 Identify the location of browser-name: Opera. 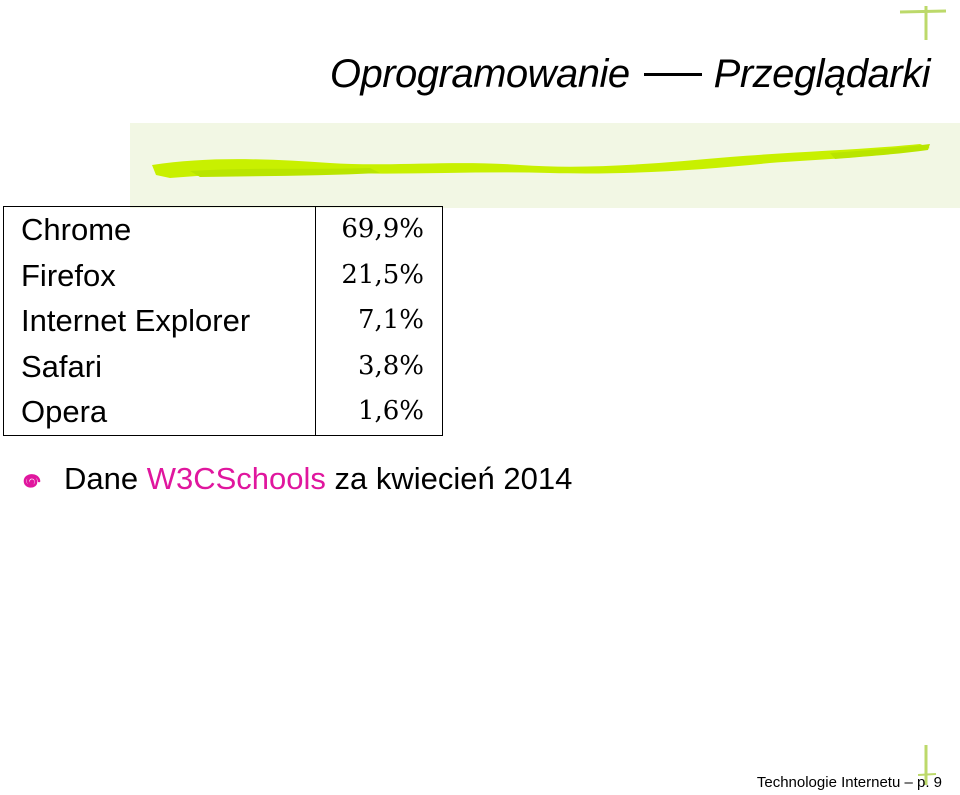
(159, 412).